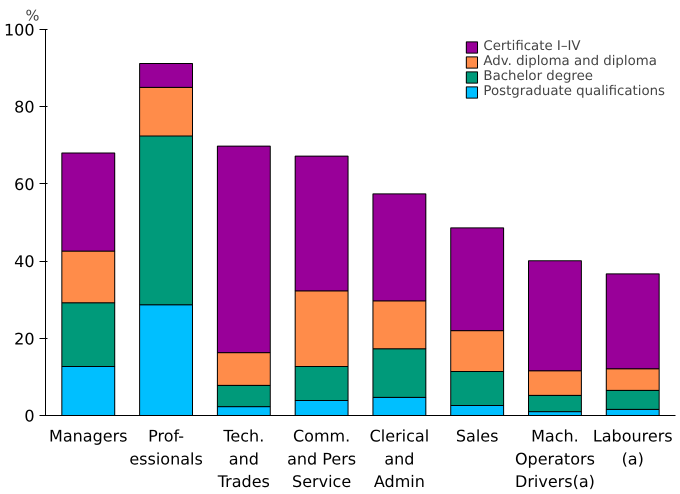 The width and height of the screenshot is (680, 494). I want to click on y-tick-label: 80, so click(24, 107).